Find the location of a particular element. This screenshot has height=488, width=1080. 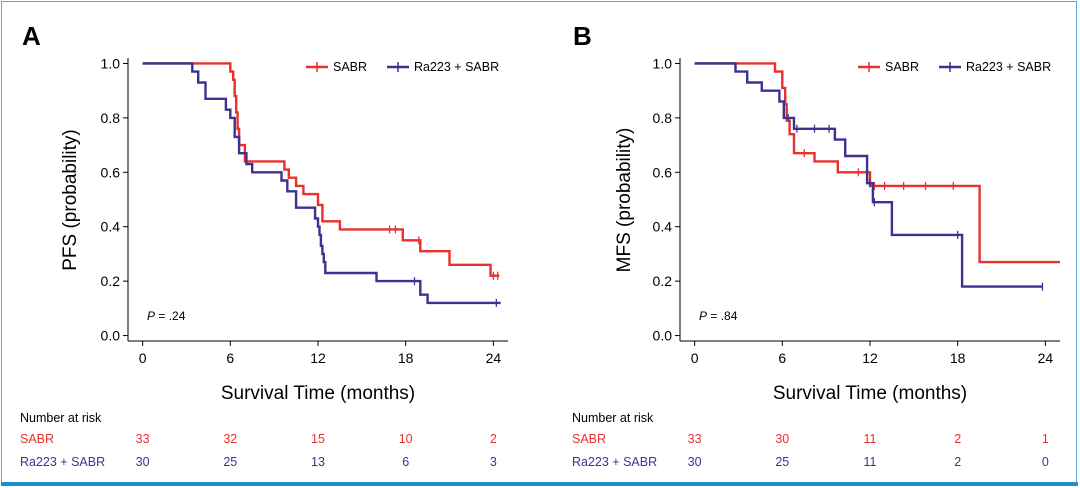

panel-a-risk-value: 10 is located at coordinates (406, 439).